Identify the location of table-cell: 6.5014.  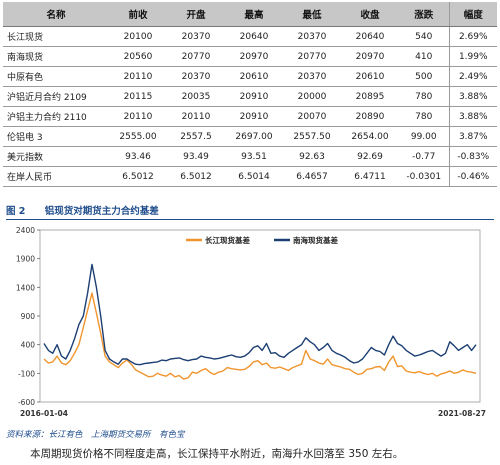
(254, 176).